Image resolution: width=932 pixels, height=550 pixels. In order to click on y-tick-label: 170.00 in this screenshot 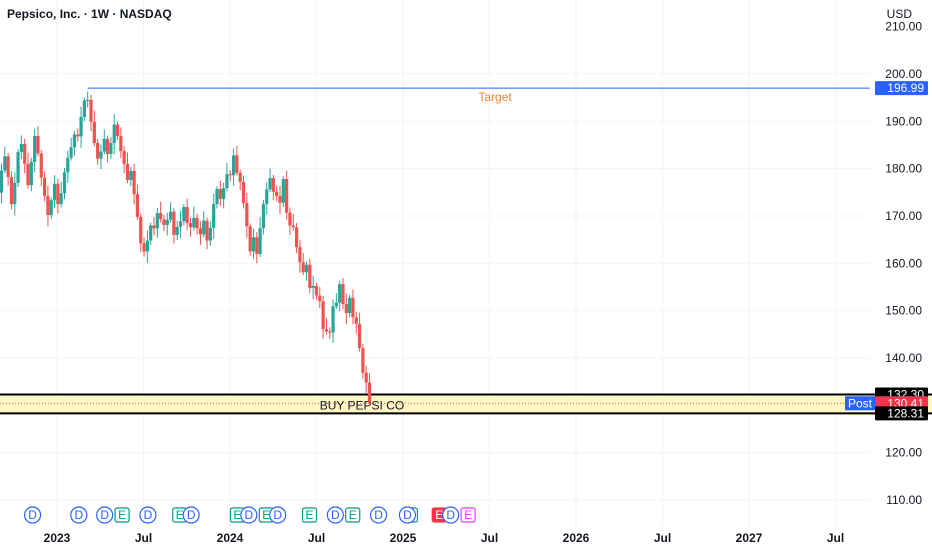, I will do `click(903, 216)`.